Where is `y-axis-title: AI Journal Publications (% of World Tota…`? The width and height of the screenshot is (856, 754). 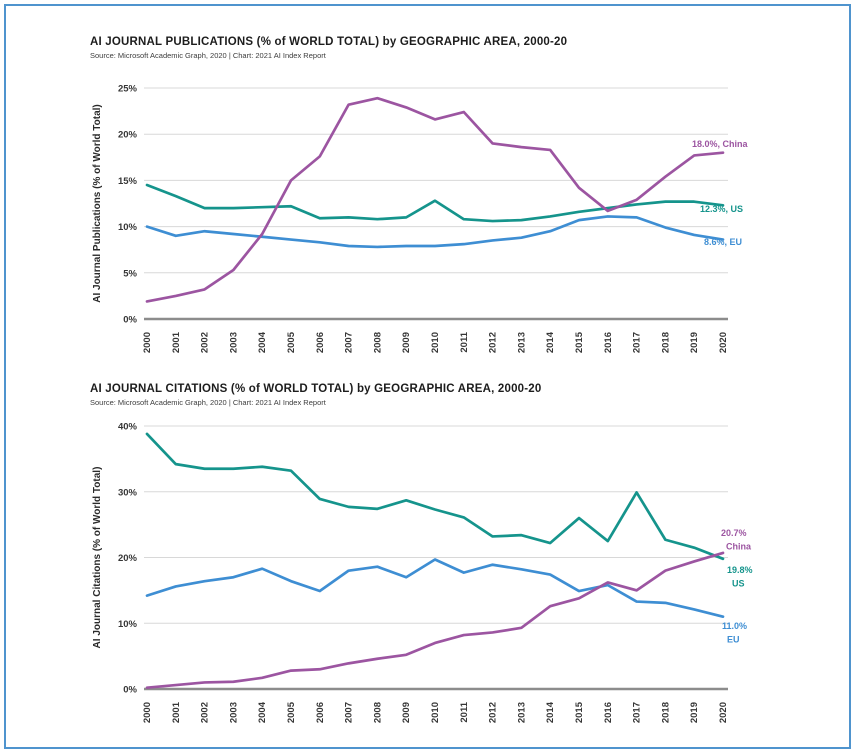 y-axis-title: AI Journal Publications (% of World Tota… is located at coordinates (97, 203).